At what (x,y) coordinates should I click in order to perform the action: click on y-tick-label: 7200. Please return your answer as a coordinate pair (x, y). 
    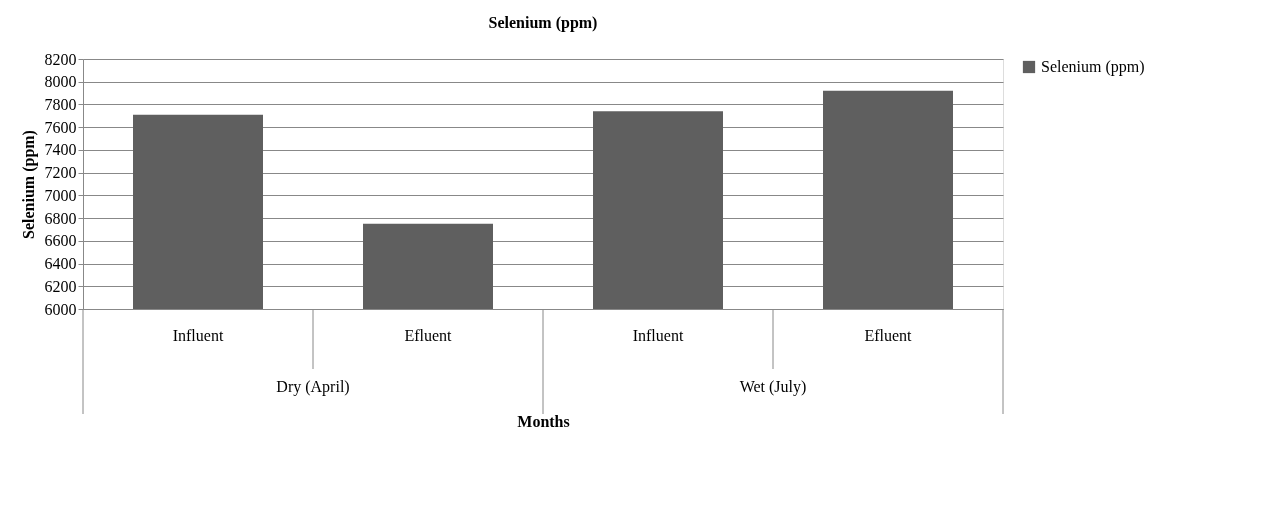
    Looking at the image, I should click on (60, 173).